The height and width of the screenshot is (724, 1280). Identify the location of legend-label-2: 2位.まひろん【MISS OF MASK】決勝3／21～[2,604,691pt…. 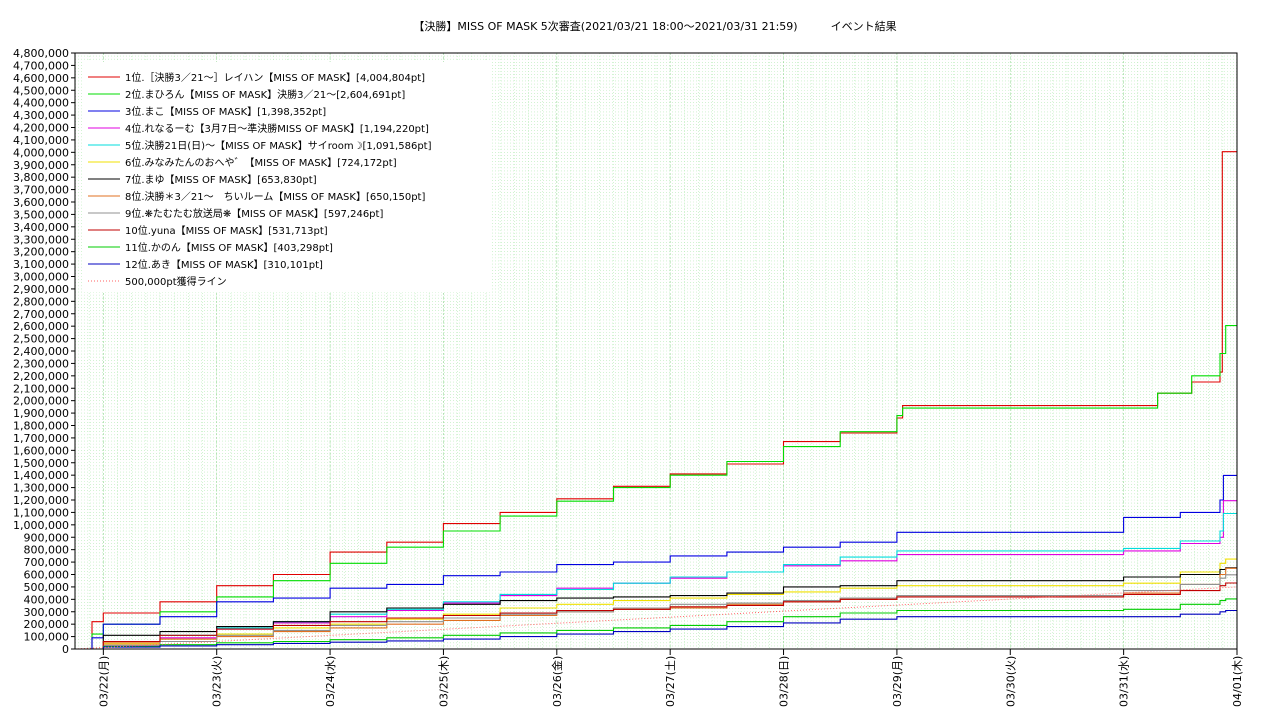
(265, 94).